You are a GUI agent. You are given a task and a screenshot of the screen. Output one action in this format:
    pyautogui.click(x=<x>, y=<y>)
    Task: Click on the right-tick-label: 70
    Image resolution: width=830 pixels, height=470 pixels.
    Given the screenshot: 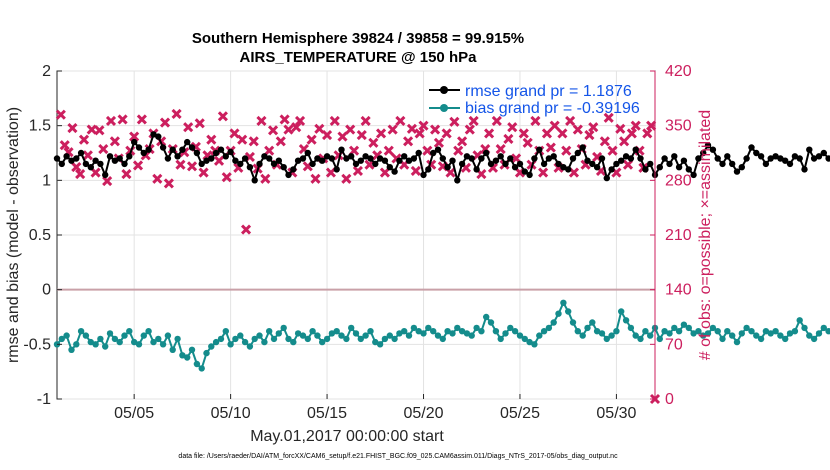 What is the action you would take?
    pyautogui.click(x=674, y=344)
    